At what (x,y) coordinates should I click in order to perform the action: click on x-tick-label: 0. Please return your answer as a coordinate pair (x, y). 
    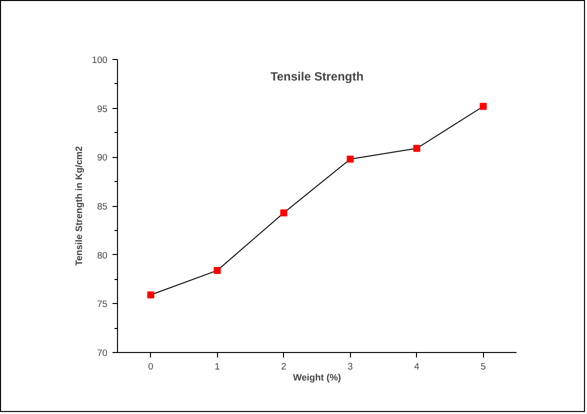
    Looking at the image, I should click on (151, 367).